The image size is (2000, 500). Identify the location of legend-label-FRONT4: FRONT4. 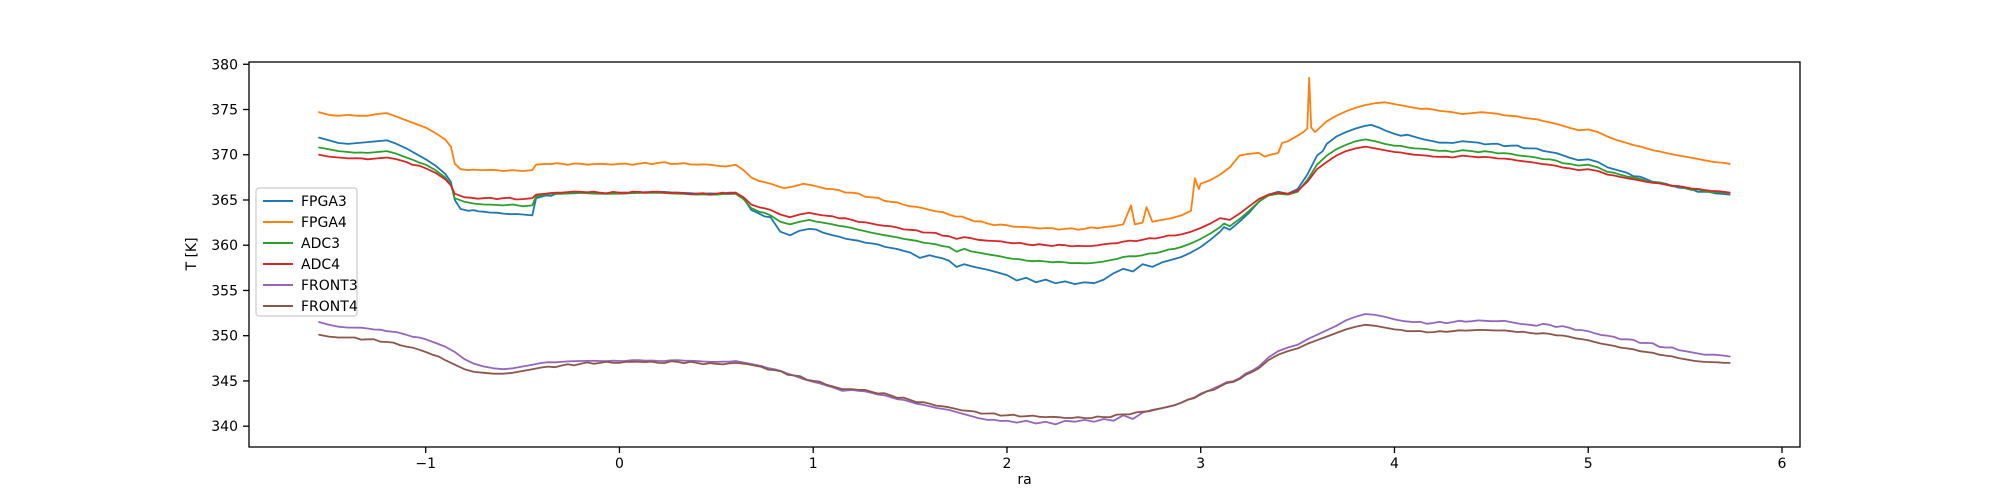
(329, 307).